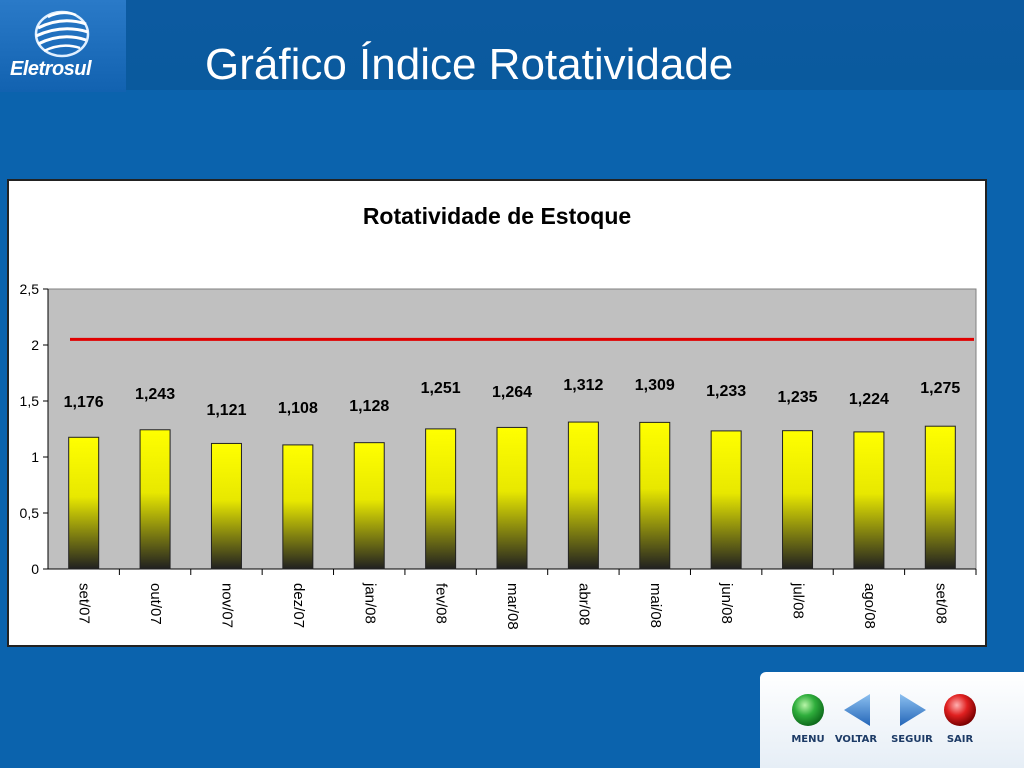 The image size is (1024, 768). Describe the element at coordinates (512, 392) in the screenshot. I see `data-label: 1,264` at that location.